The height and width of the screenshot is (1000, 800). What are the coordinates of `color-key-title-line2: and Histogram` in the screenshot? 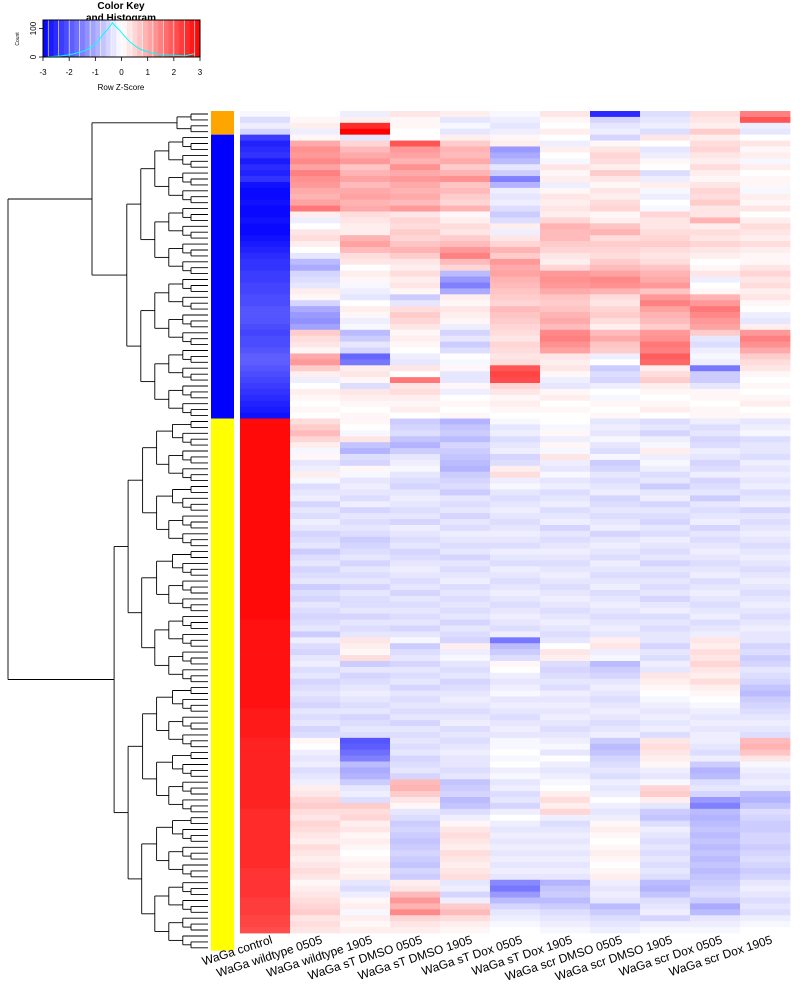 It's located at (121, 18).